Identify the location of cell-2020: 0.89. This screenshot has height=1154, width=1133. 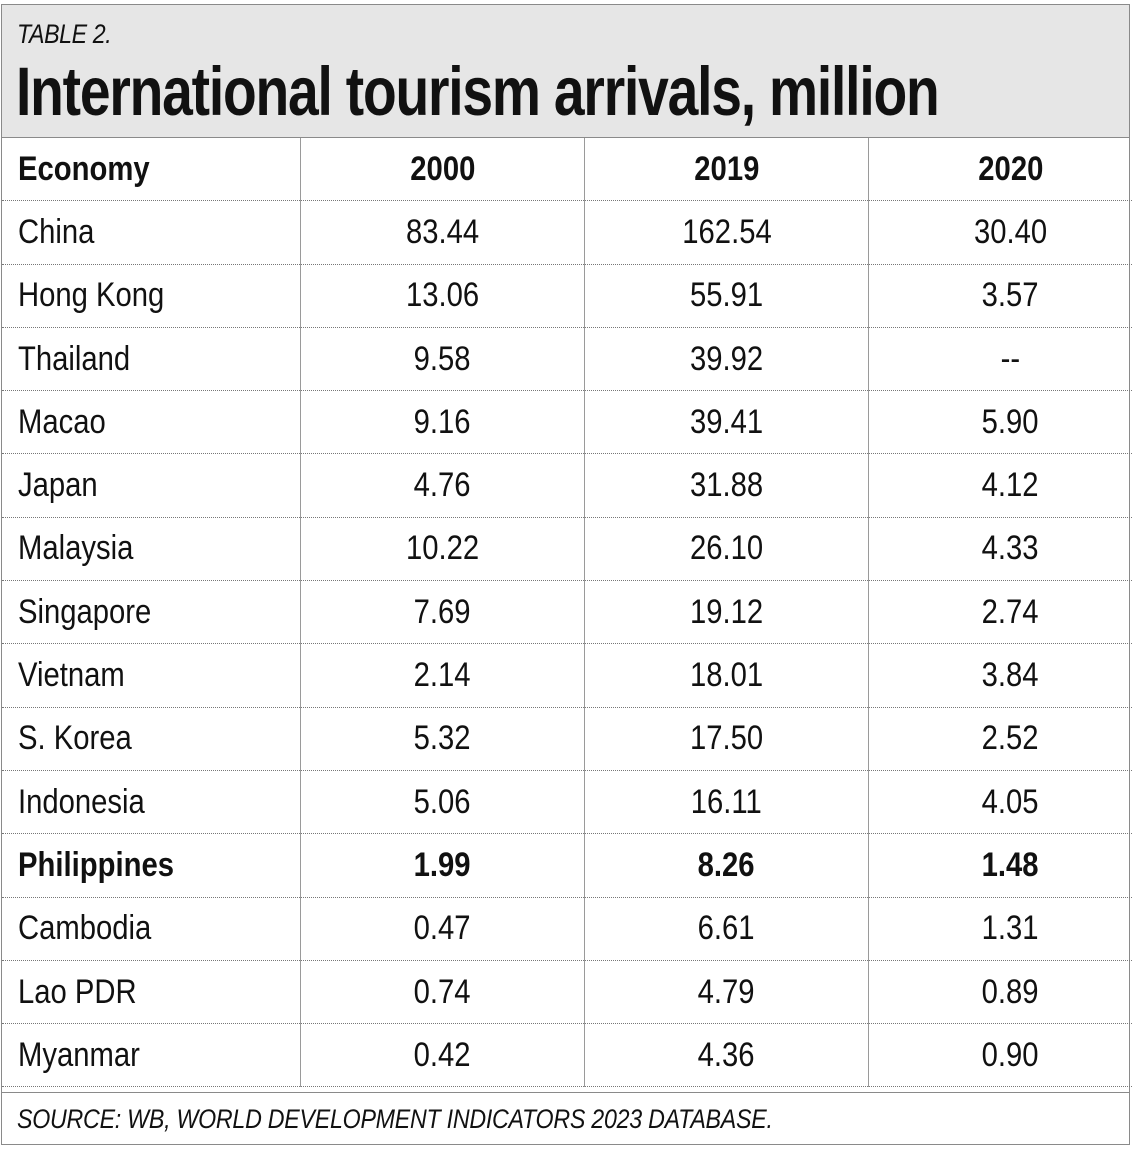
(1000, 992).